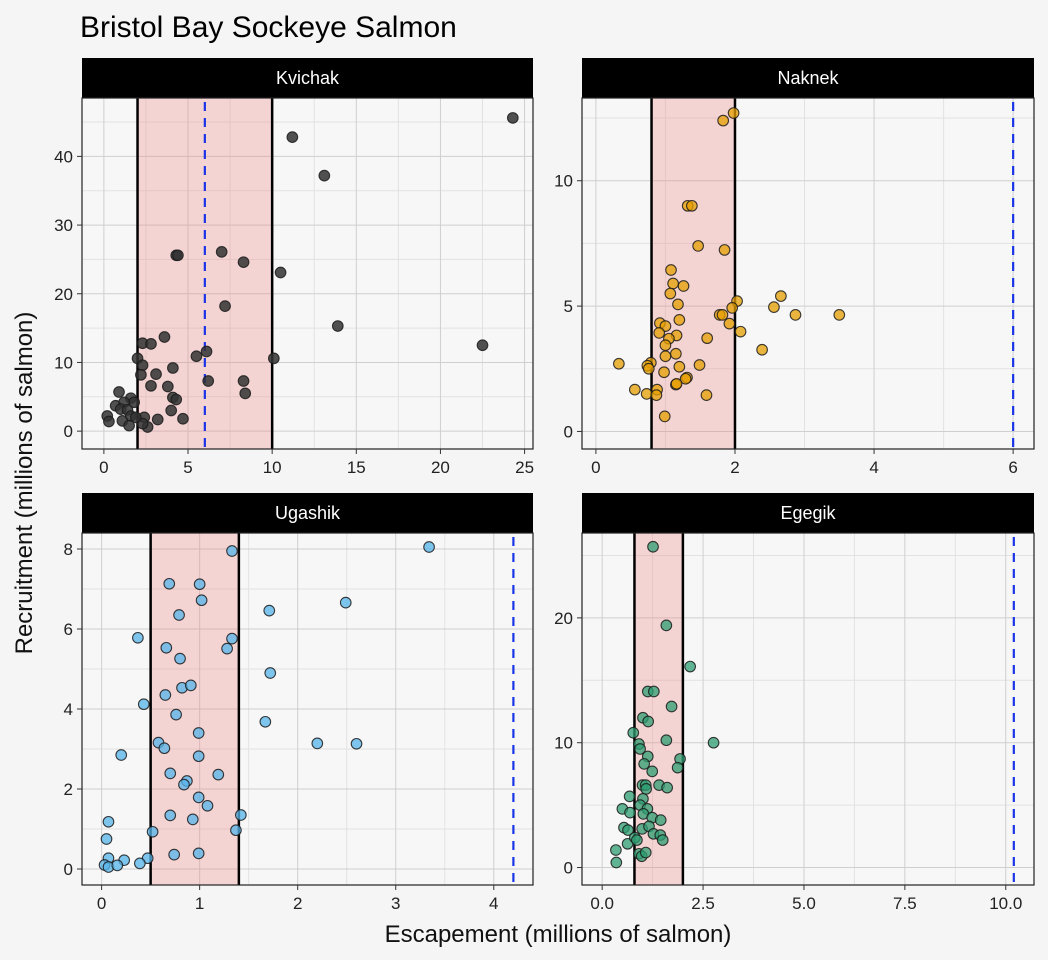  What do you see at coordinates (808, 513) in the screenshot?
I see `facet-strip-label: Egegik` at bounding box center [808, 513].